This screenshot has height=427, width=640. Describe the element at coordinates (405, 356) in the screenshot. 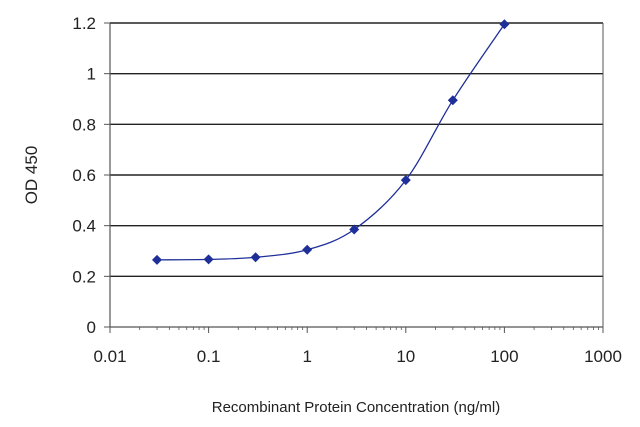

I see `x-tick-label: 10` at that location.